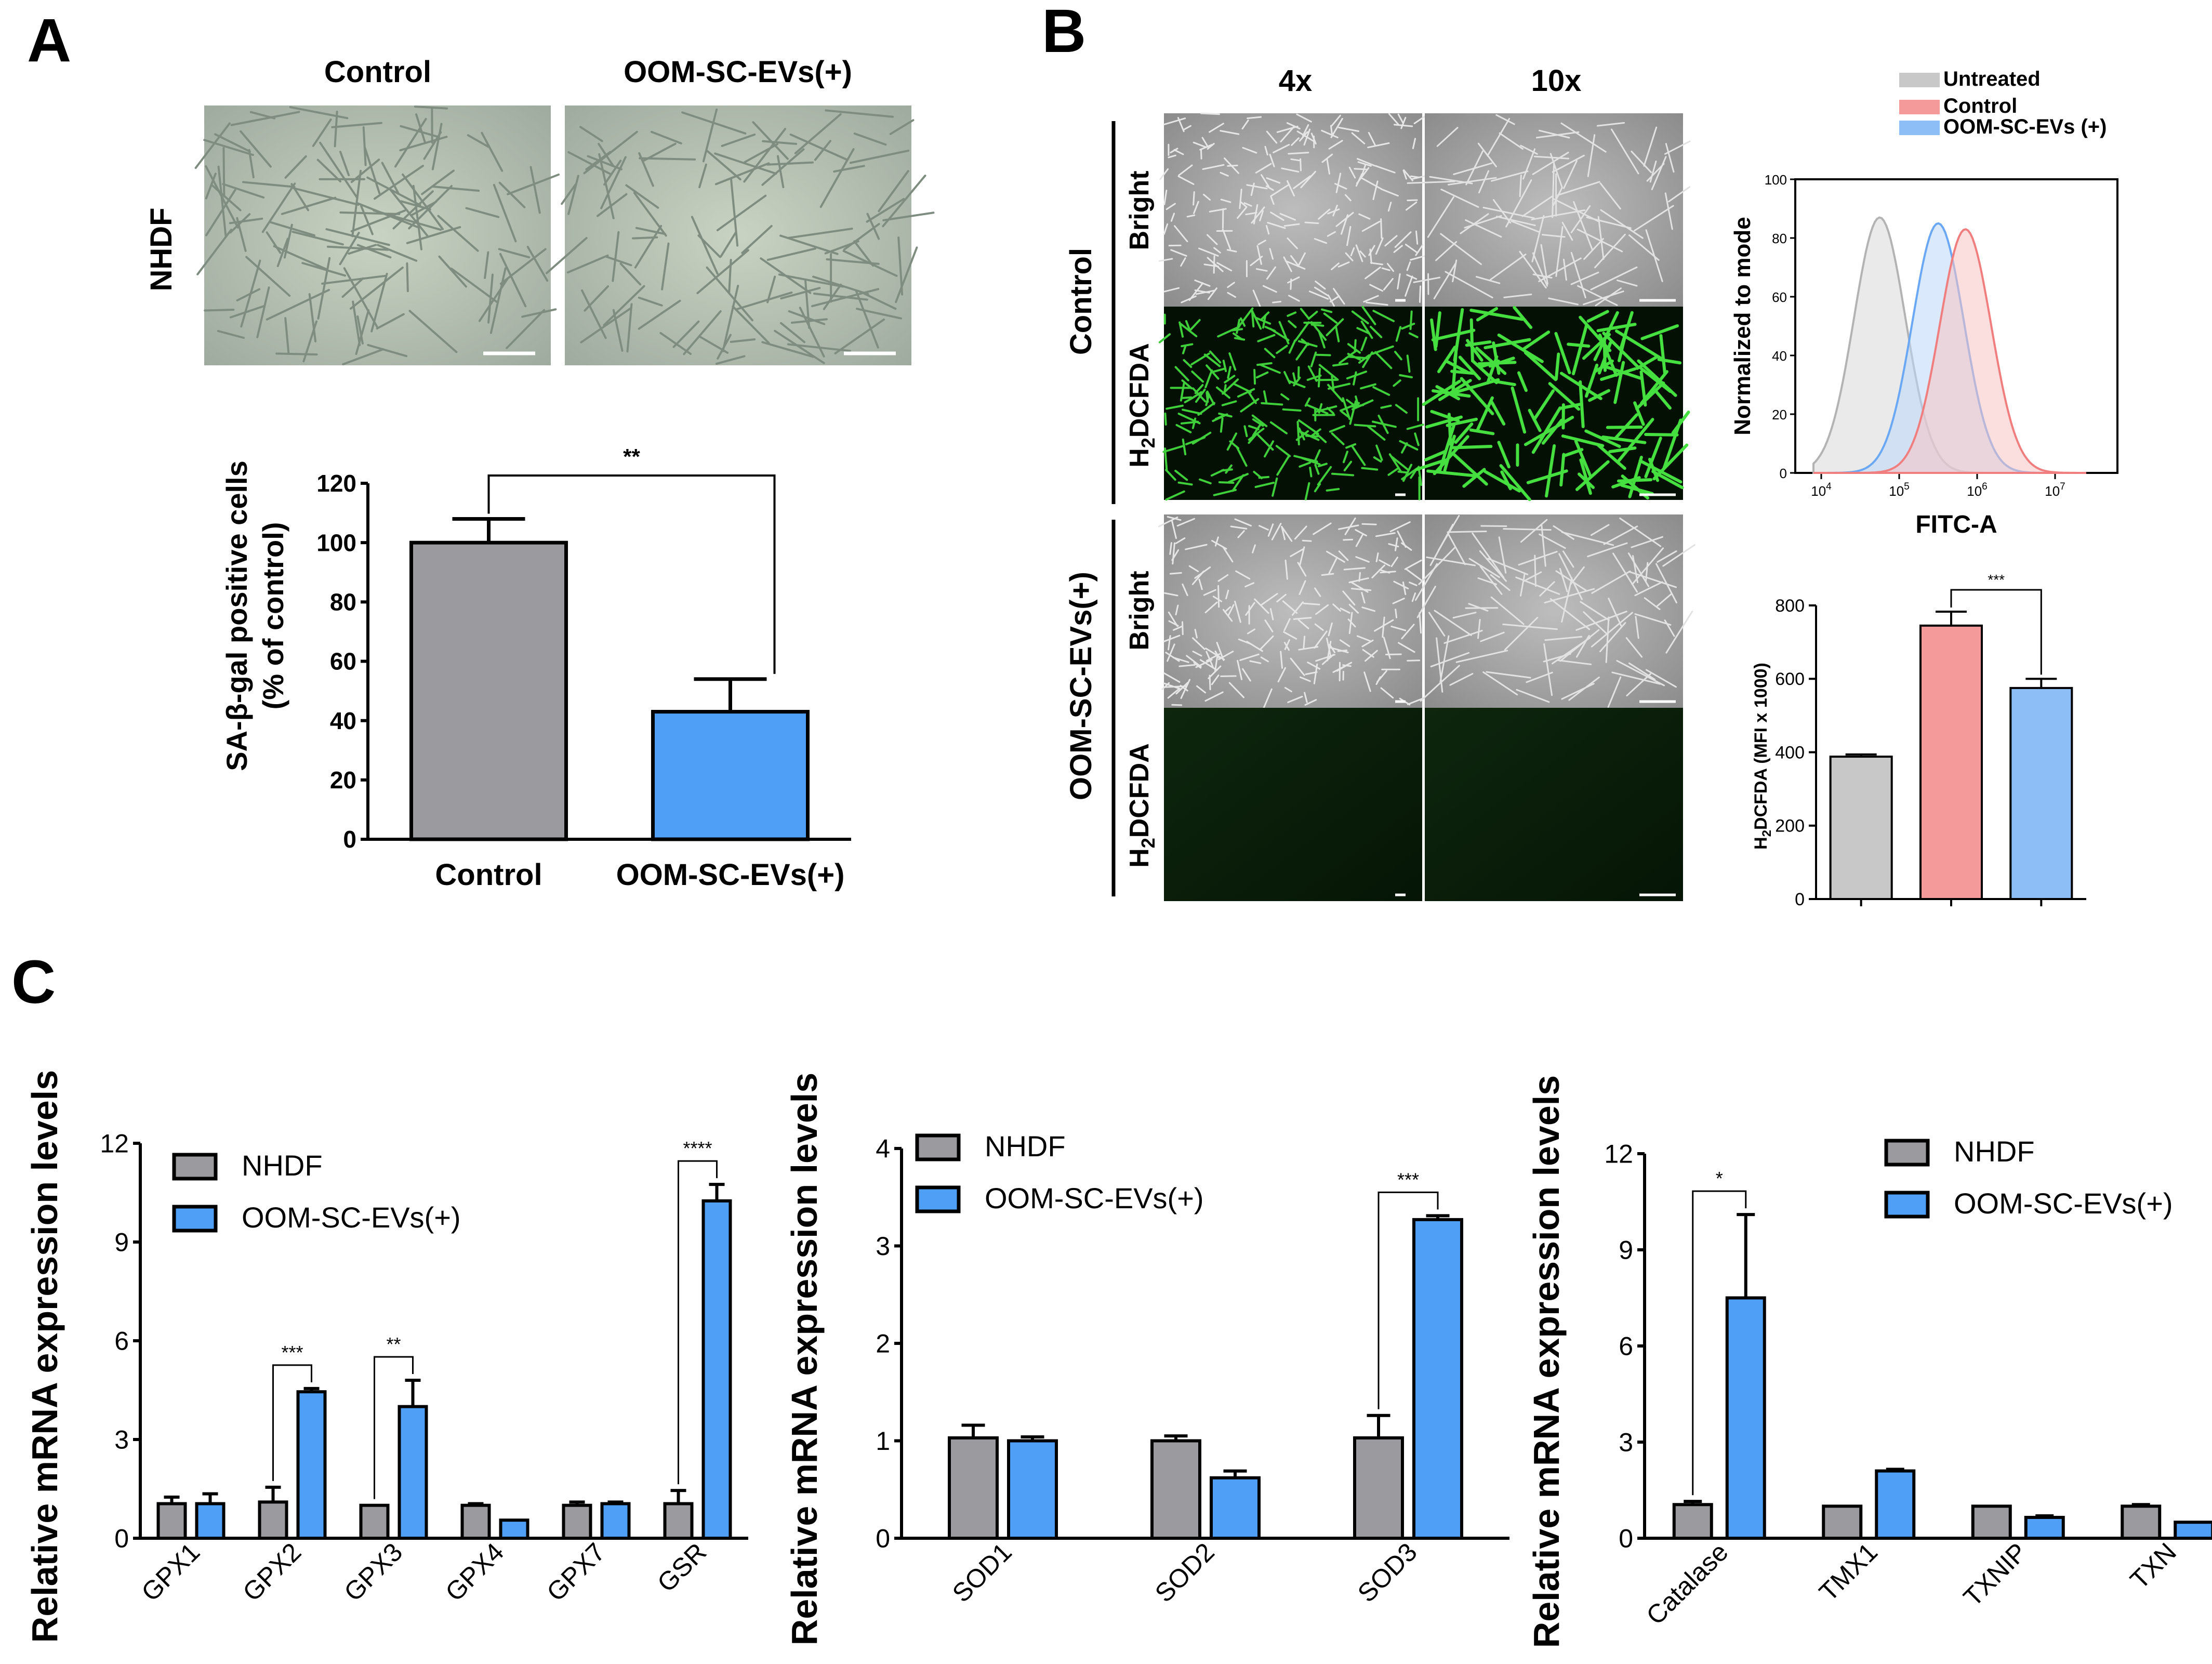 This screenshot has height=1664, width=2212. Describe the element at coordinates (1139, 610) in the screenshot. I see `channel-label-bright-2: Bright` at that location.